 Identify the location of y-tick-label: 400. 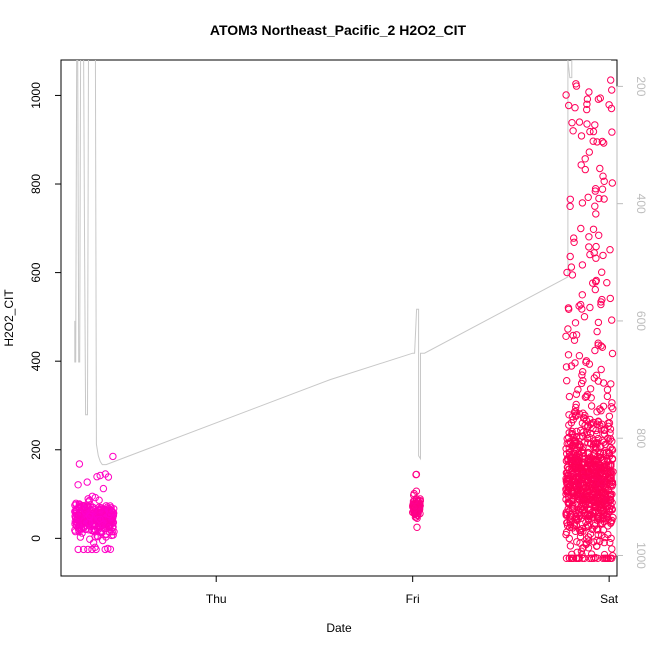
(36, 361).